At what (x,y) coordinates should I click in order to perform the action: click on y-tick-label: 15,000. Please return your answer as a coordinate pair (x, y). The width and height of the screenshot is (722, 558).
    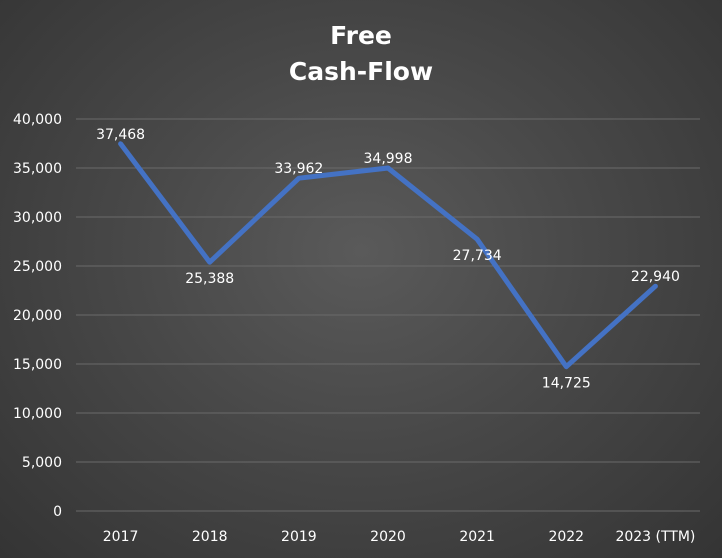
    Looking at the image, I should click on (37, 365).